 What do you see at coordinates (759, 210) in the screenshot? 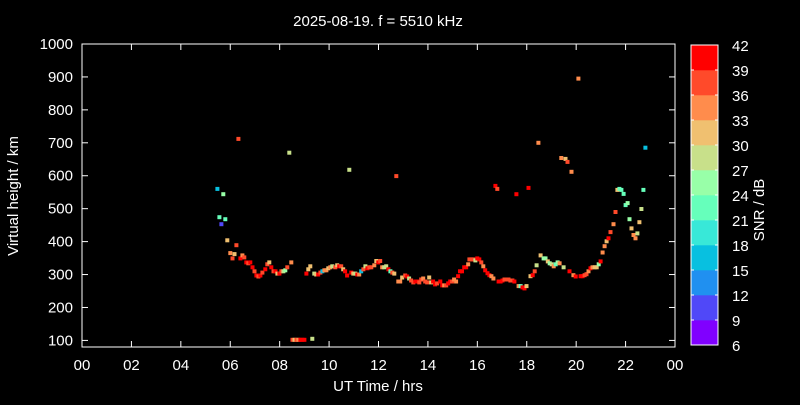
I see `colorbar-label: SNR / dB` at bounding box center [759, 210].